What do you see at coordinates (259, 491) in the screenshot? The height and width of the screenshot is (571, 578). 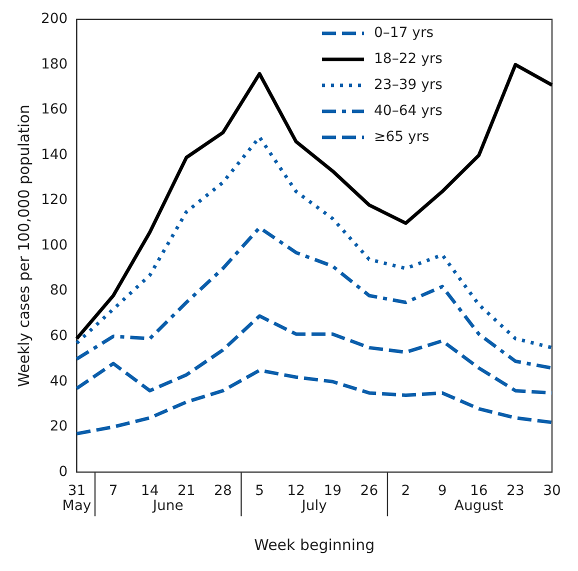 I see `x-tick-label: 5` at bounding box center [259, 491].